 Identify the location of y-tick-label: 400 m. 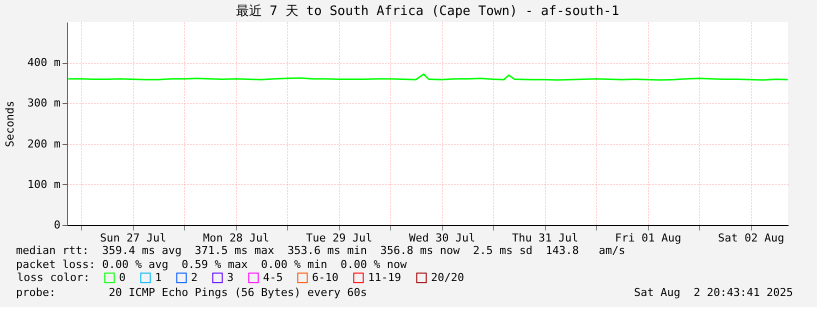
(44, 63).